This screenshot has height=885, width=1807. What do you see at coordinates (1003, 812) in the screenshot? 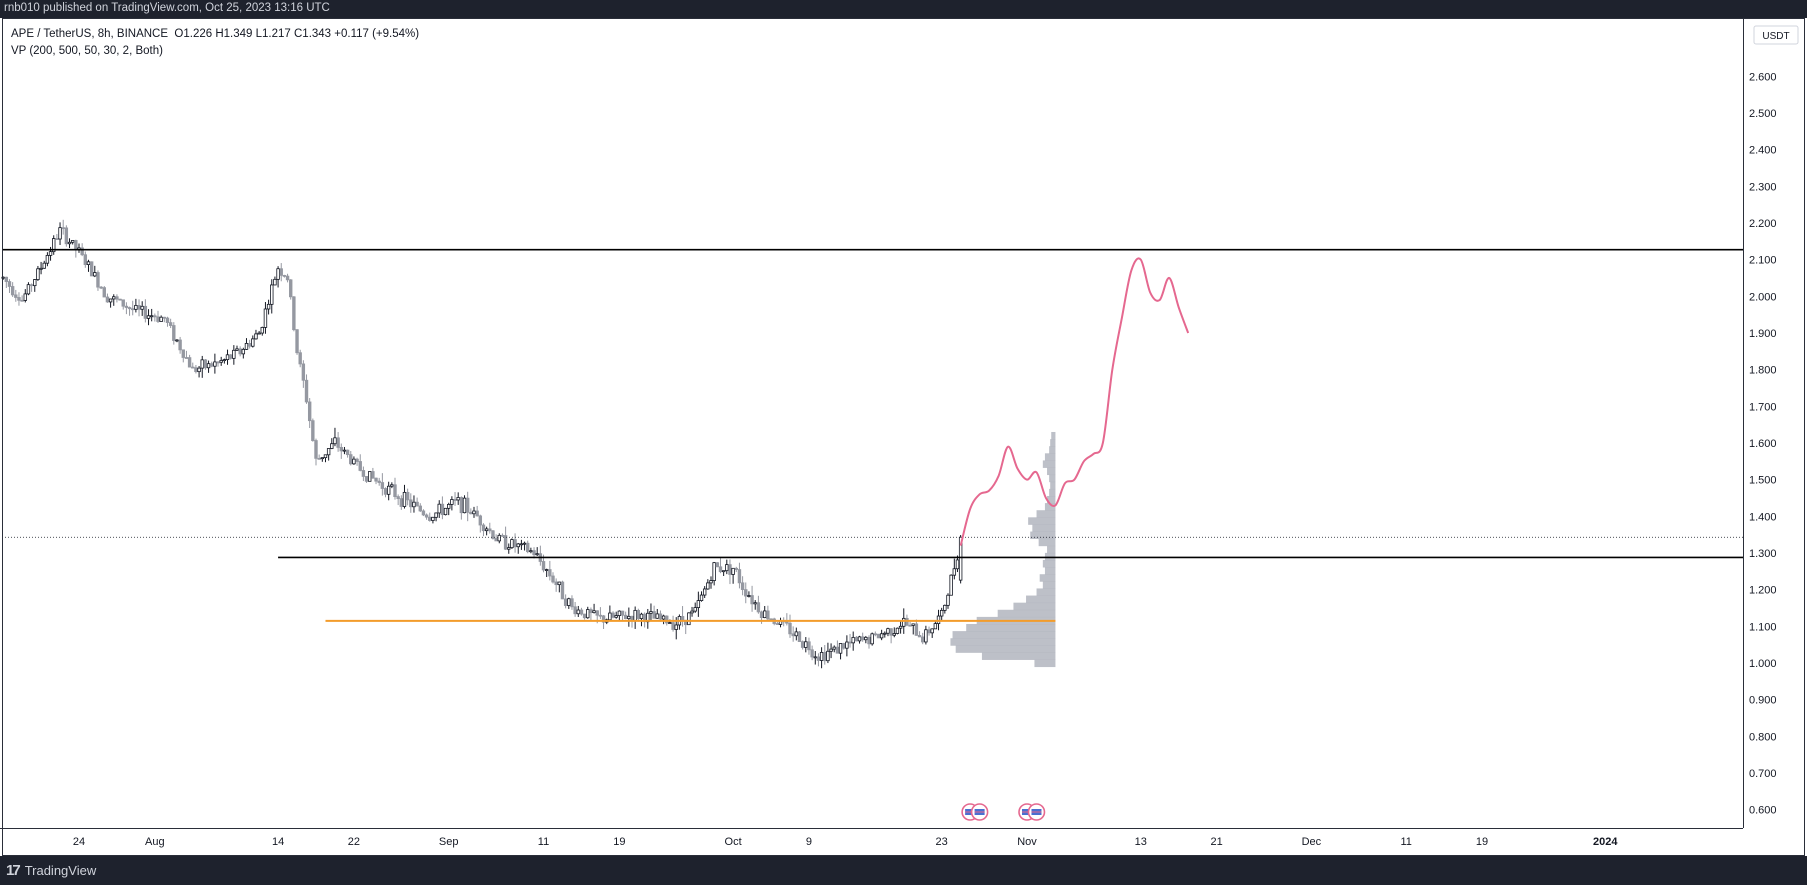
I see `event-markers` at bounding box center [1003, 812].